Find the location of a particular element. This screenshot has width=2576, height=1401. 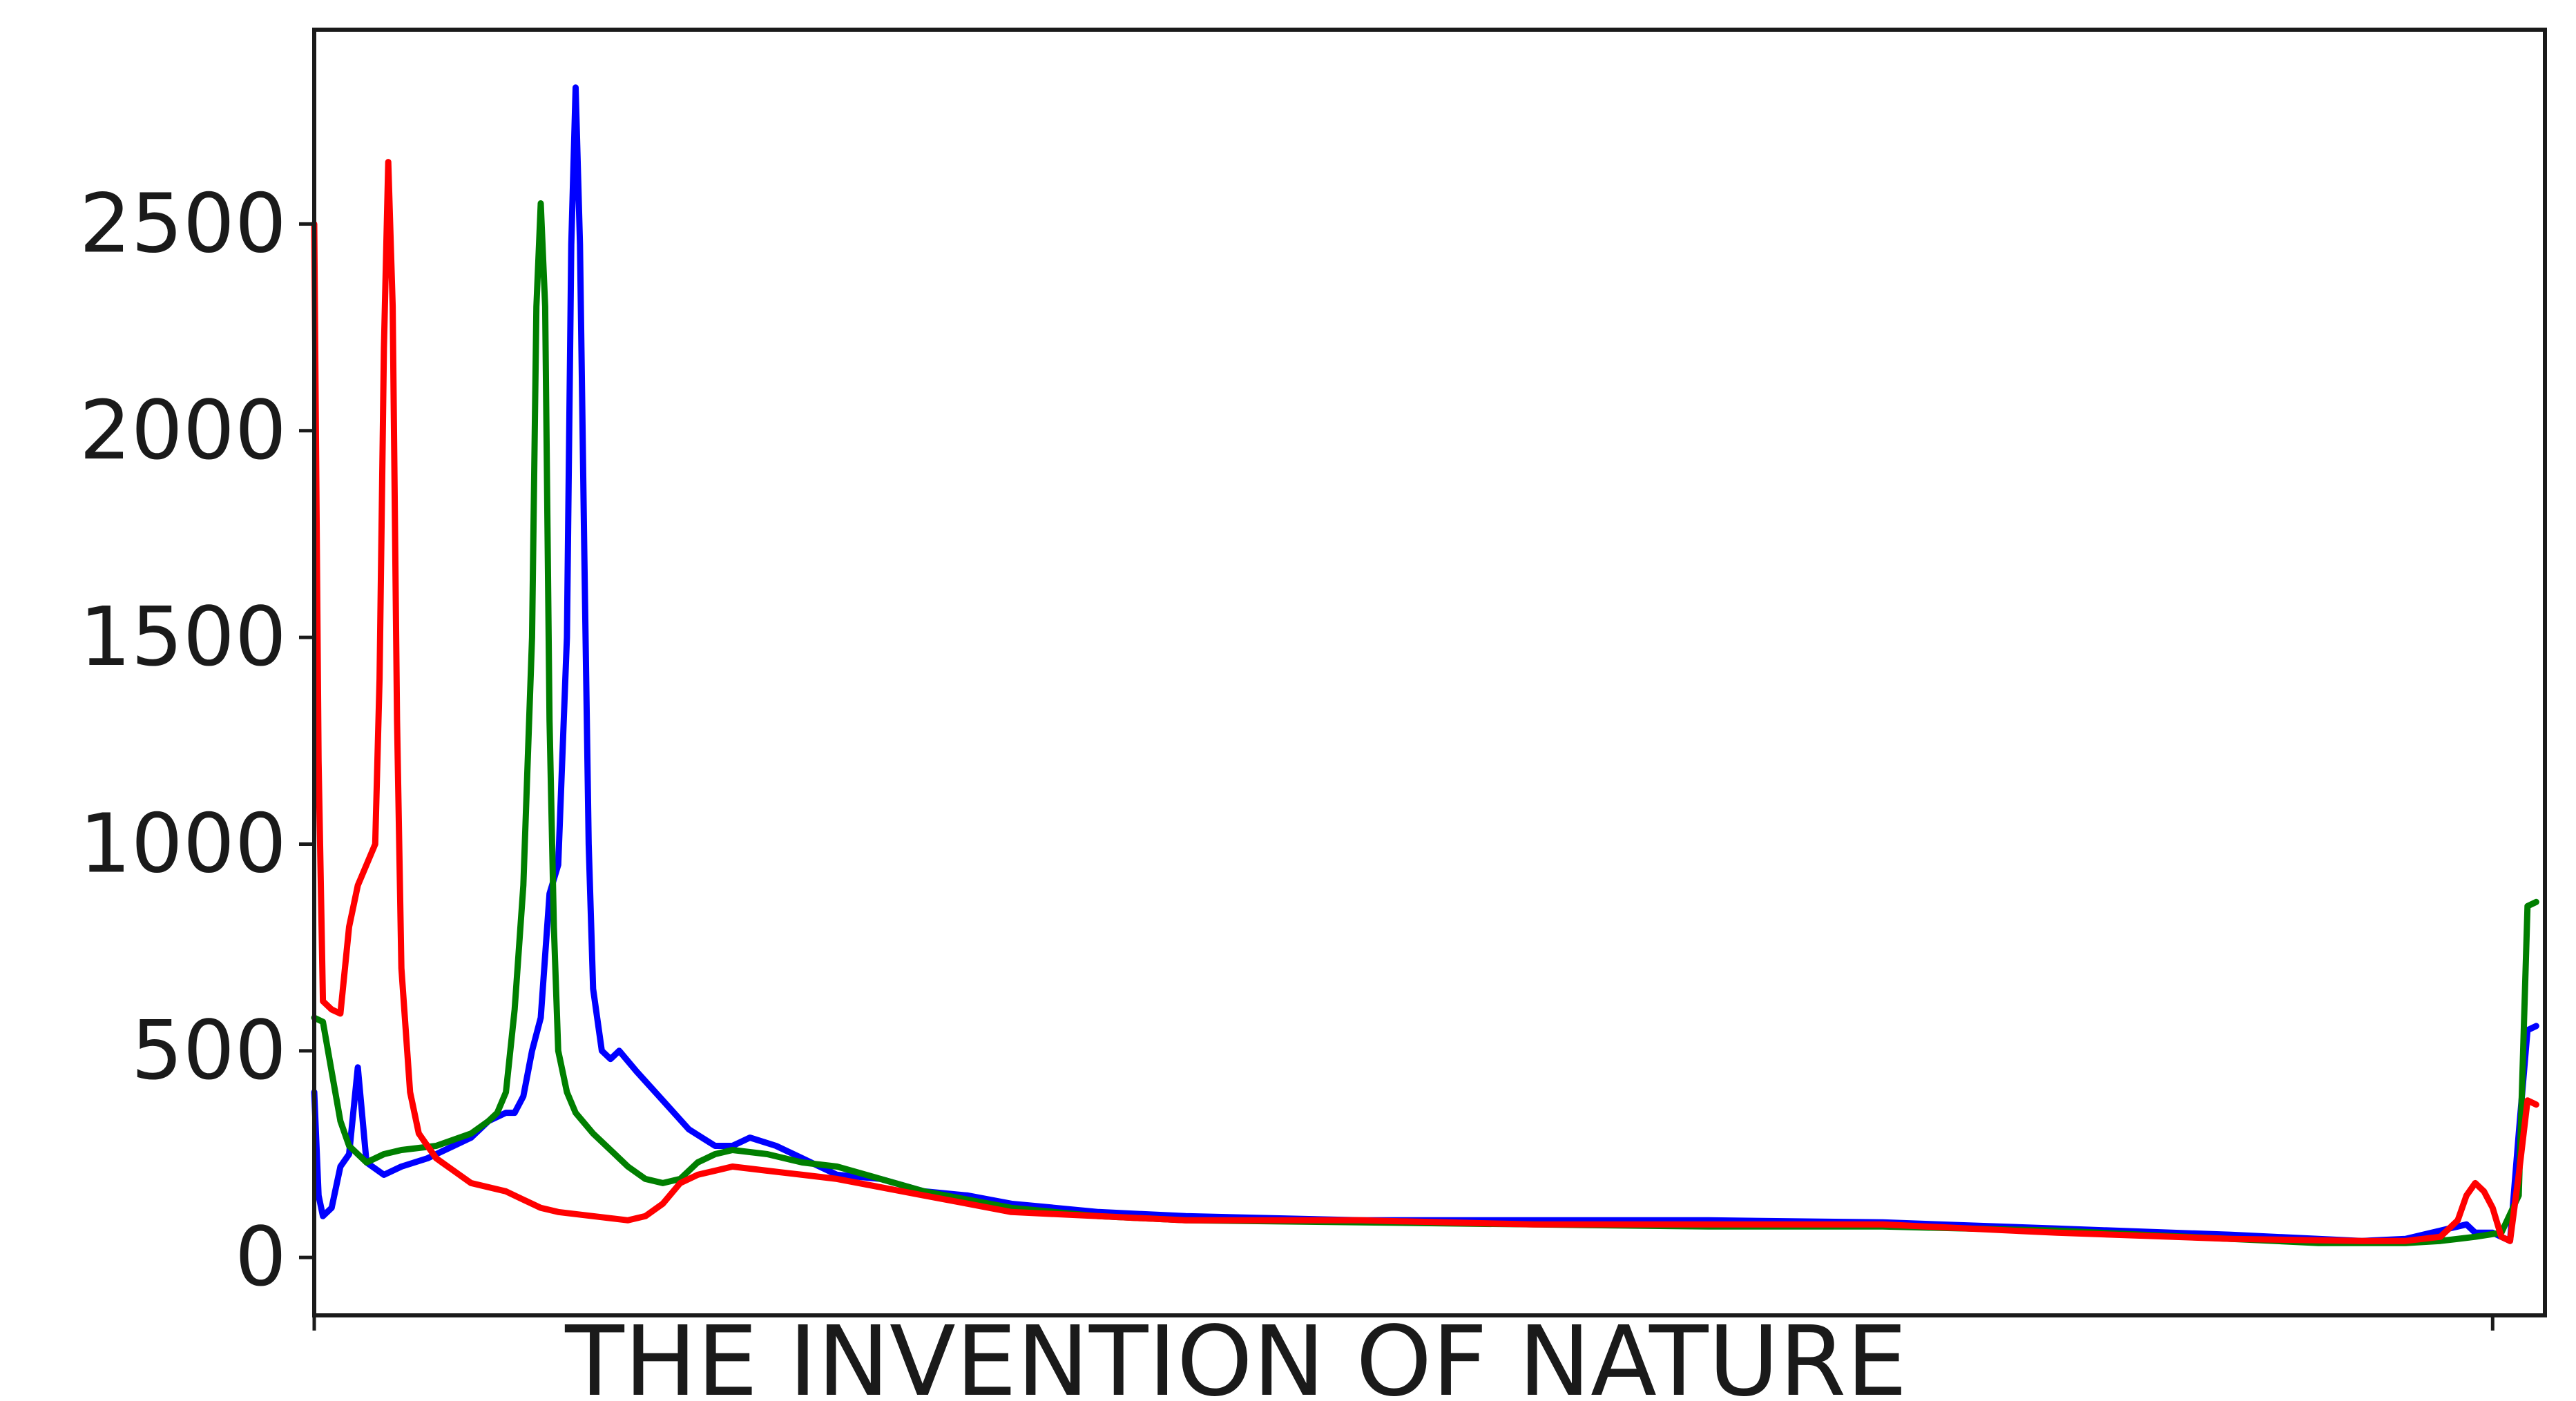

y-axis: 0 500 1000 1500 2000 2500 is located at coordinates (196, 739).